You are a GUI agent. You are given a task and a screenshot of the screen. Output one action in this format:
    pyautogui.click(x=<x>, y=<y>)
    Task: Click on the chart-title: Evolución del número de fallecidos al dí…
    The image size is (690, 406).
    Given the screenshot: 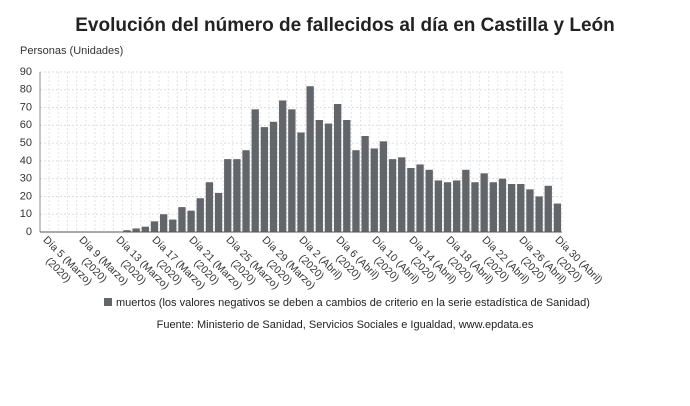 What is the action you would take?
    pyautogui.click(x=345, y=25)
    